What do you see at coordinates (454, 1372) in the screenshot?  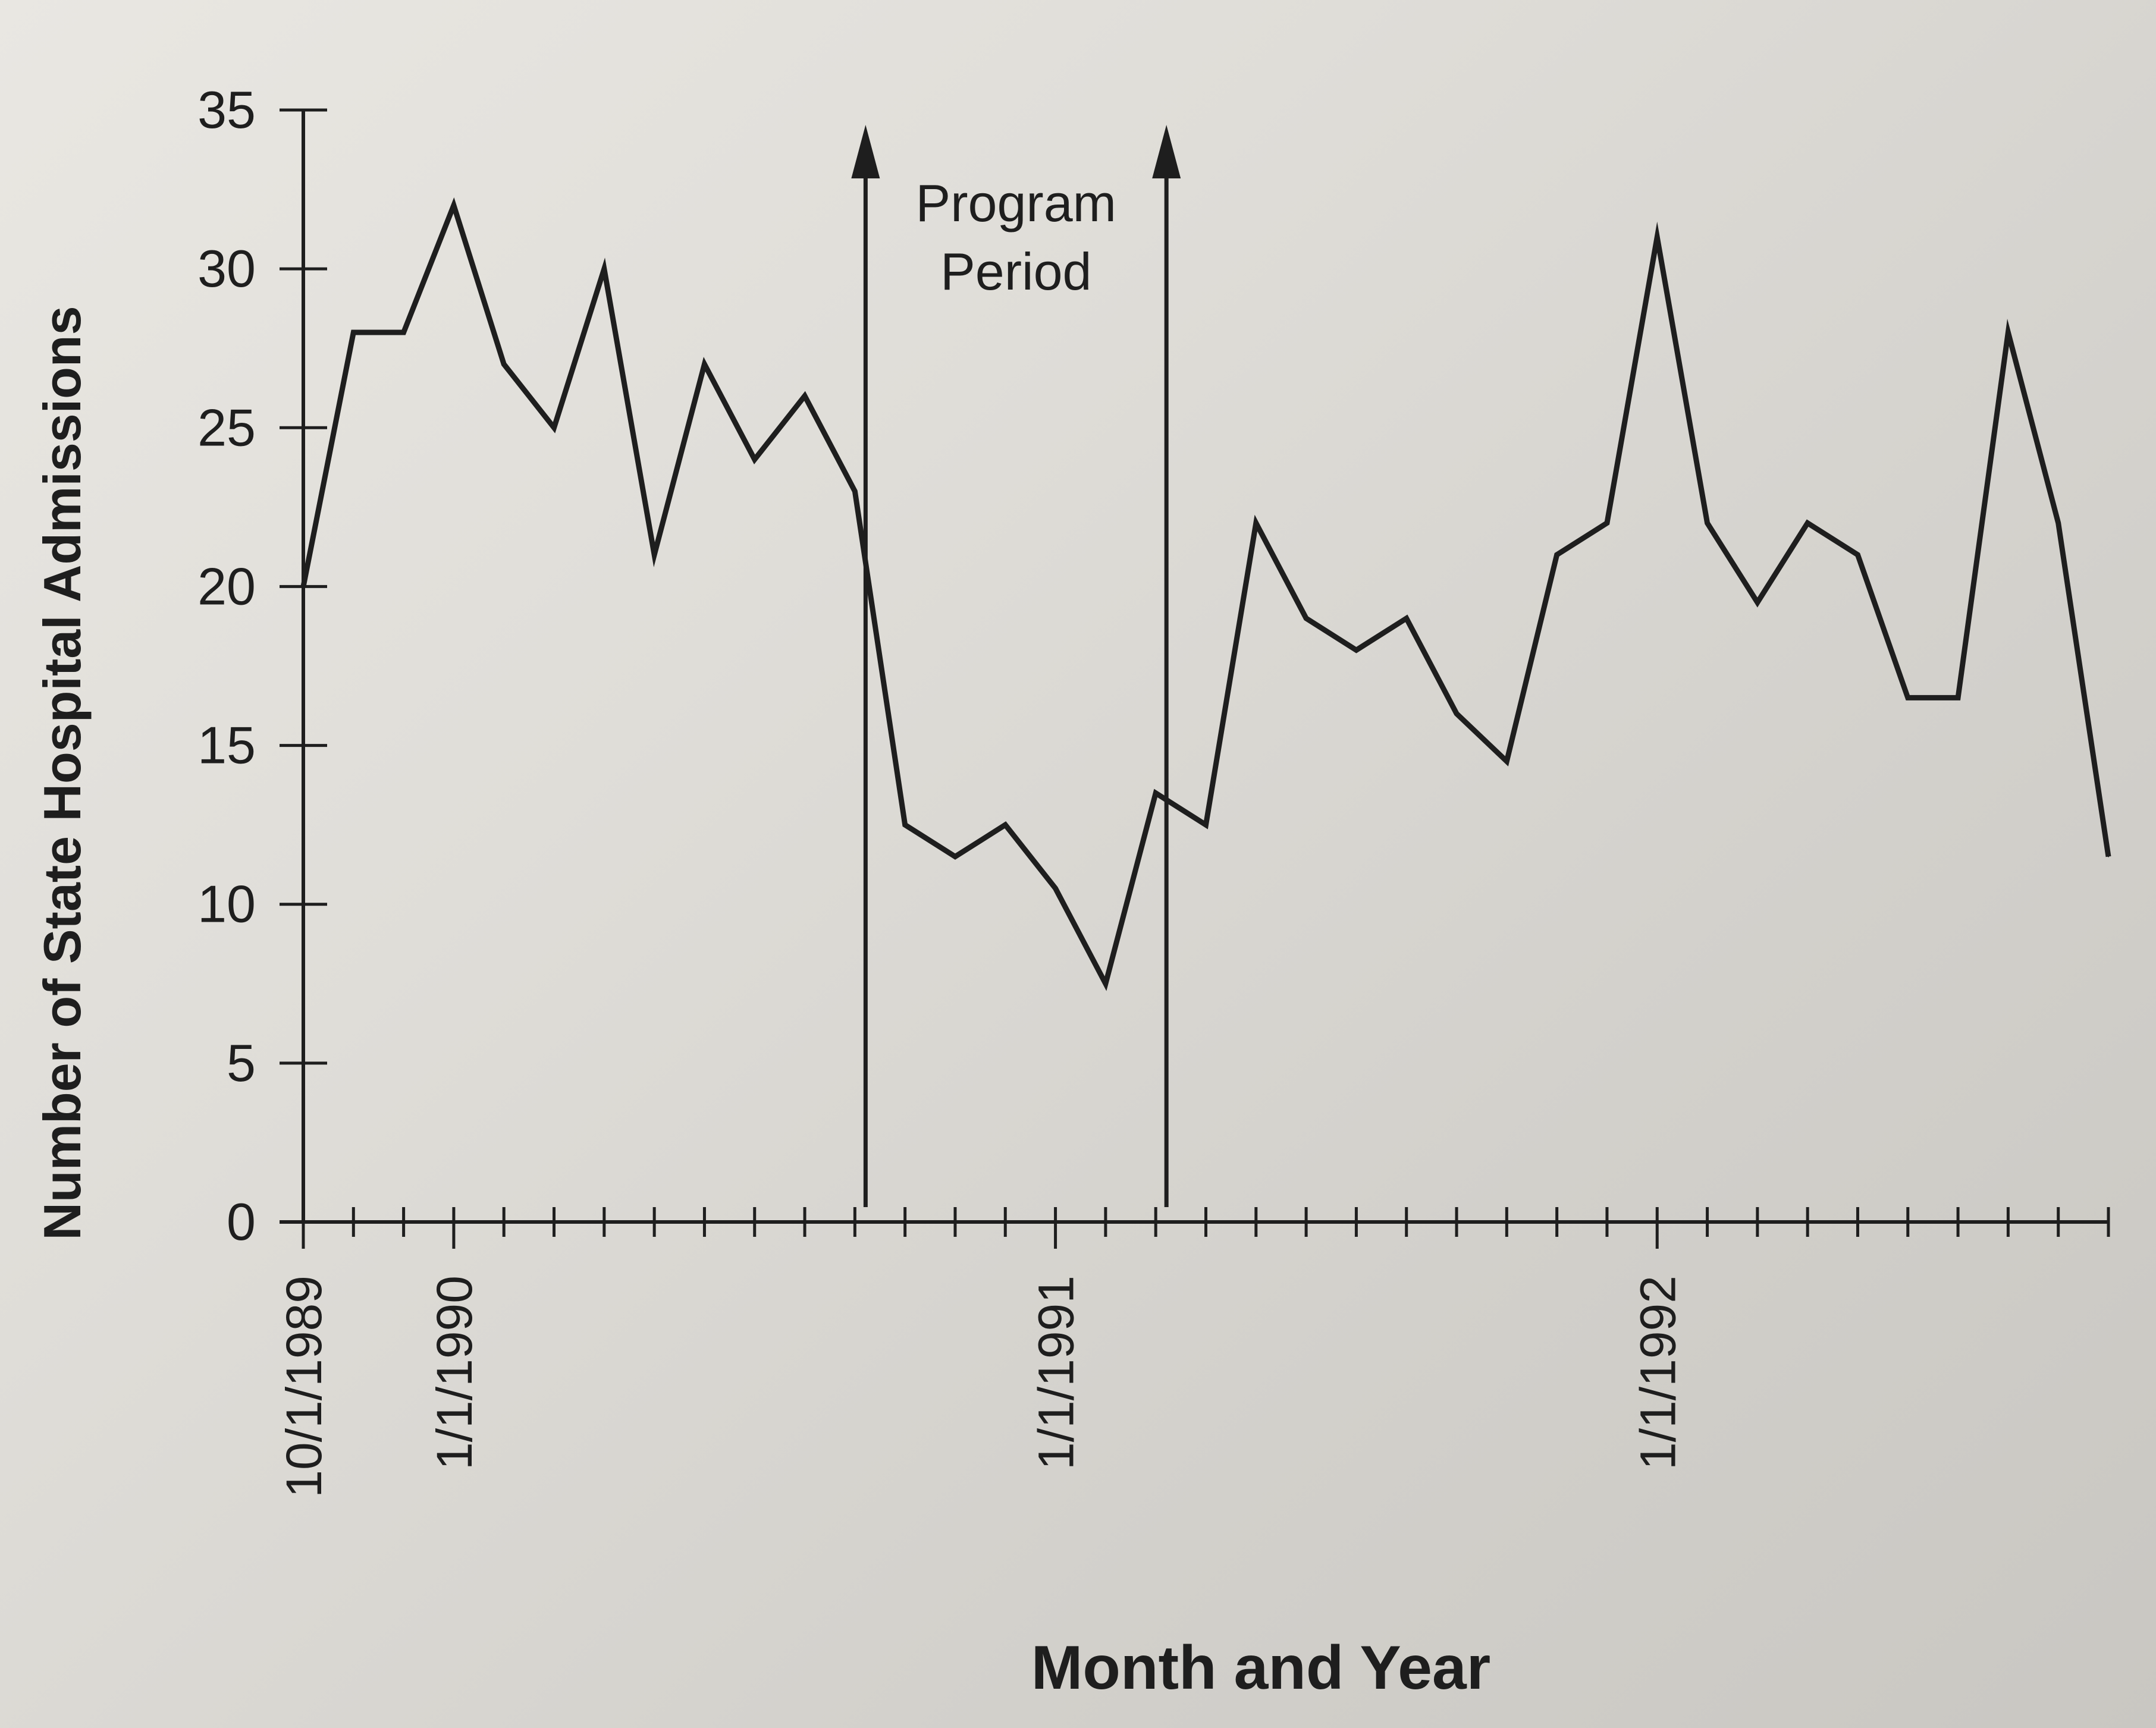 I see `x-tick-label: 1/1/1990` at bounding box center [454, 1372].